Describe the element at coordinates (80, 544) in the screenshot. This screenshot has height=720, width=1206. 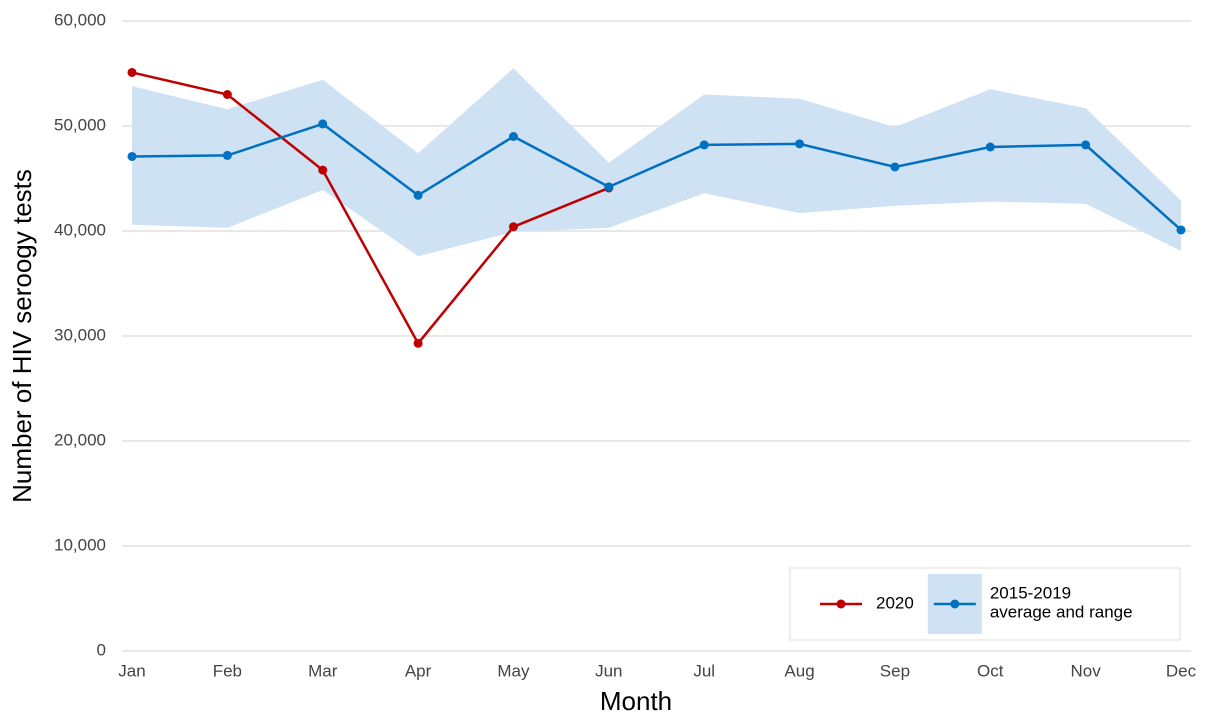
I see `y-tick-label: 10,000` at that location.